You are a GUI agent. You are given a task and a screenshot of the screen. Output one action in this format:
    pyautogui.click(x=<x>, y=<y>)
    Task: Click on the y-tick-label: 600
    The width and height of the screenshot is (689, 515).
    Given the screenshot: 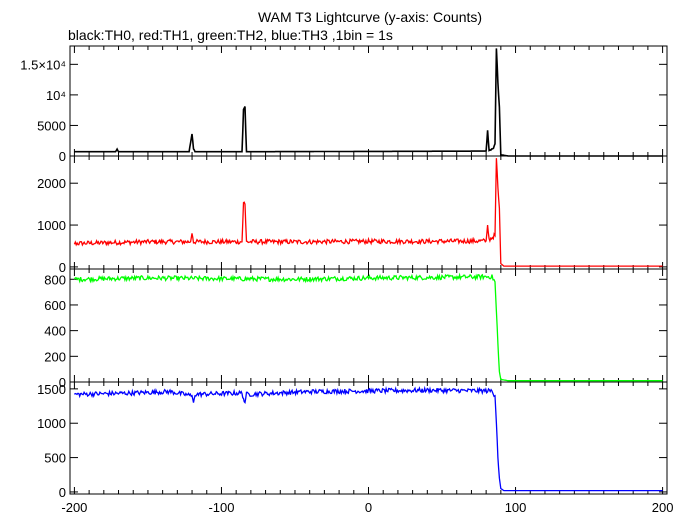 What is the action you would take?
    pyautogui.click(x=55, y=305)
    